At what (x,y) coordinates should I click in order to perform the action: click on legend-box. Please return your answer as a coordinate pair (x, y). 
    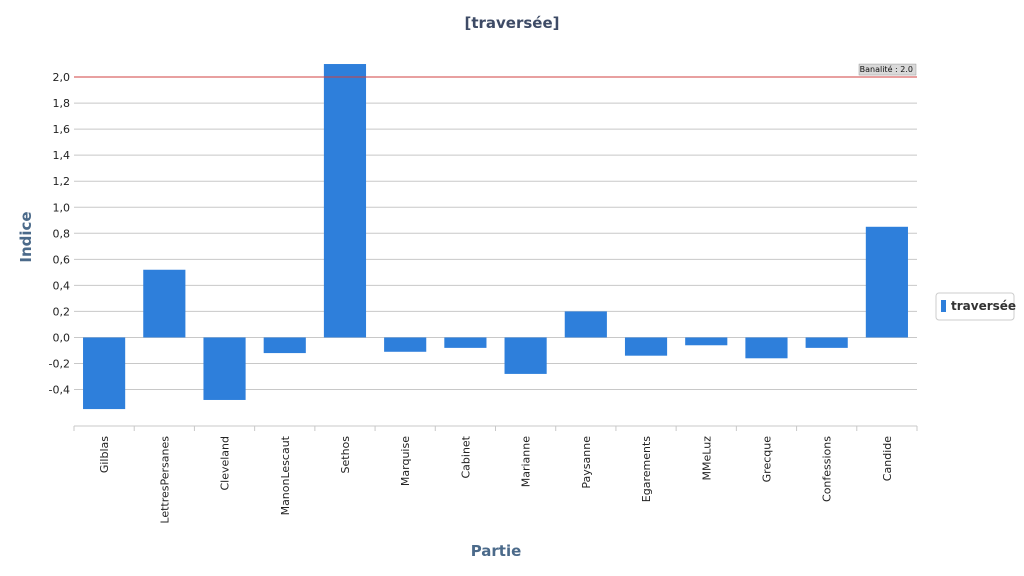
    Looking at the image, I should click on (975, 306).